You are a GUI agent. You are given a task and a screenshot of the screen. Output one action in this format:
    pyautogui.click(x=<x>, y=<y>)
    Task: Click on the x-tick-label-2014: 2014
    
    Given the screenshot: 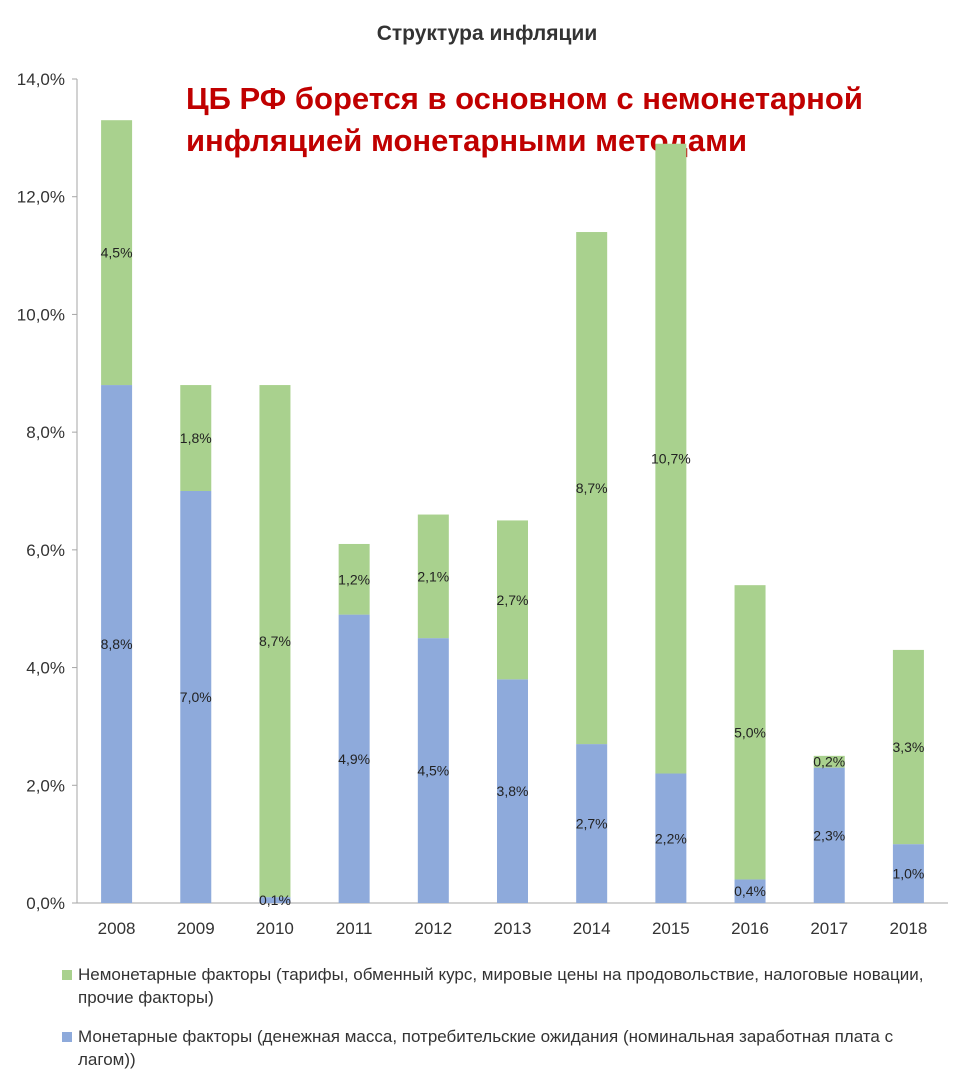 What is the action you would take?
    pyautogui.click(x=592, y=928)
    